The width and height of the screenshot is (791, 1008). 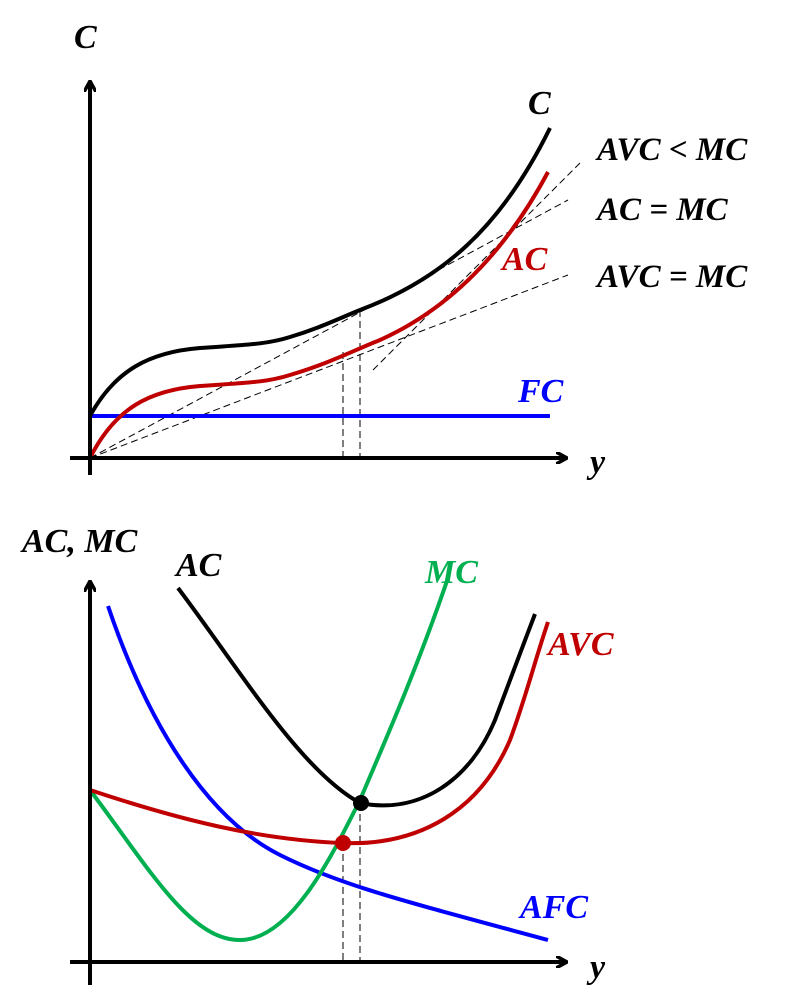 What do you see at coordinates (524, 259) in the screenshot?
I see `variable-cost-label: AC` at bounding box center [524, 259].